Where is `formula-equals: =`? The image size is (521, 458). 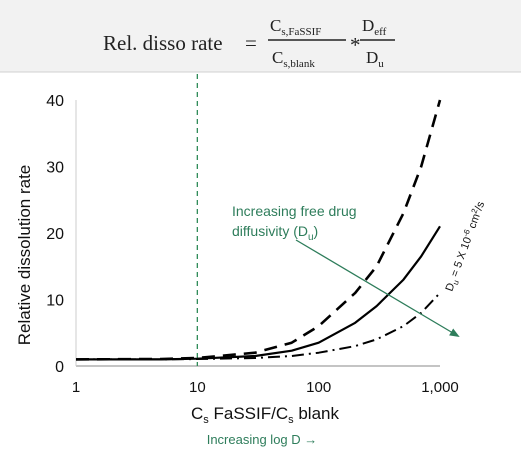
formula-equals: = is located at coordinates (251, 43).